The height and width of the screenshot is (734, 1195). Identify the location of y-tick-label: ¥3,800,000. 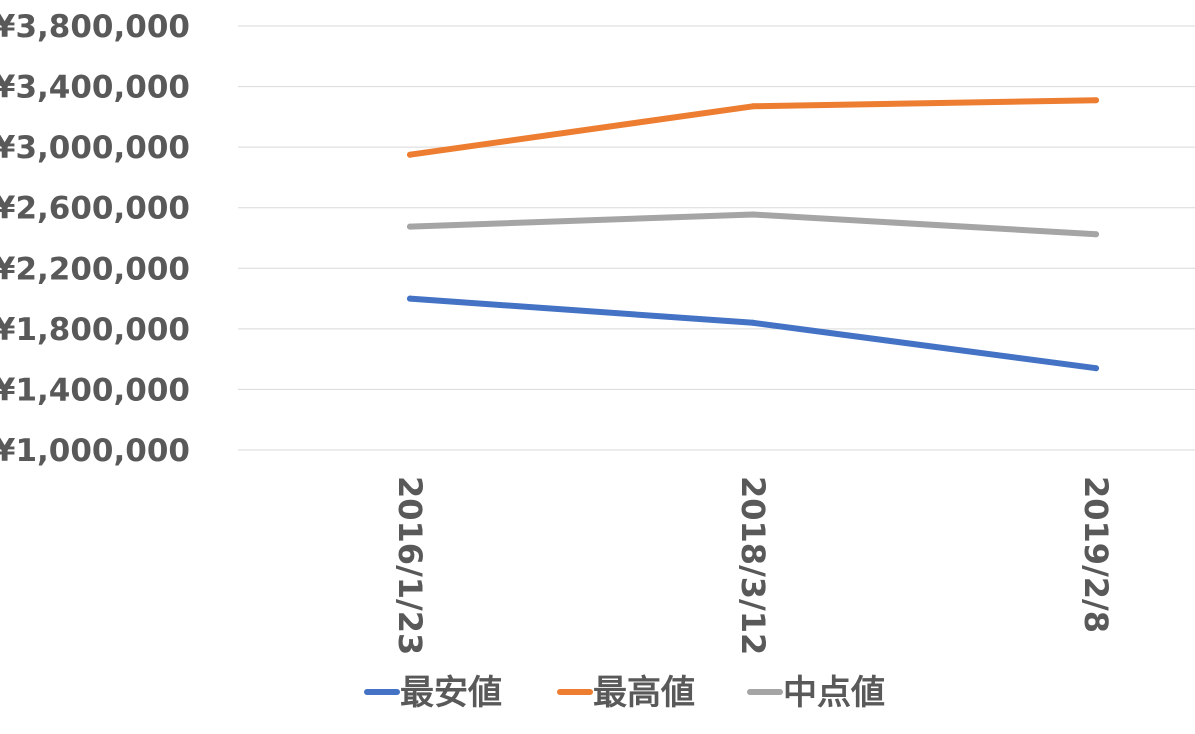
(95, 27).